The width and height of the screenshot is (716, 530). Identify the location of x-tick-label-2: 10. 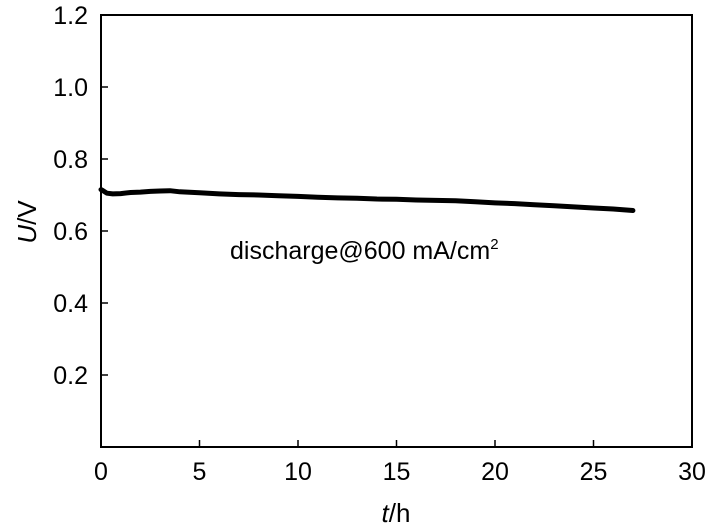
(298, 472).